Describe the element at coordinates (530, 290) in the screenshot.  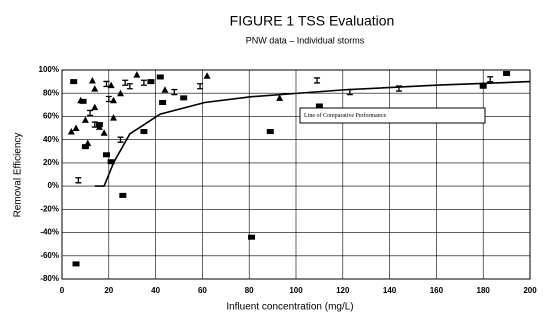
I see `x-tick-label: 200` at that location.